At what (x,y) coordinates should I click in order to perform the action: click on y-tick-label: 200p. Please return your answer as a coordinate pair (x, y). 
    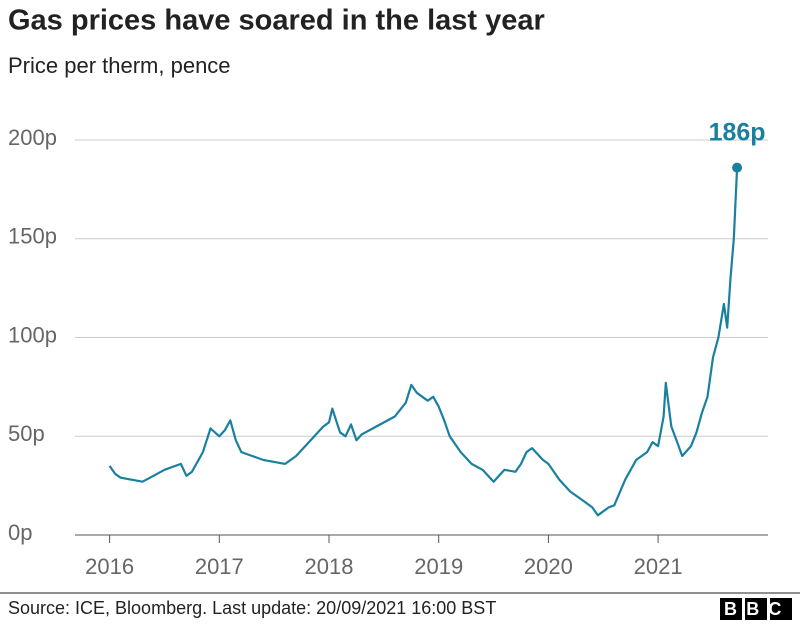
    Looking at the image, I should click on (32, 137).